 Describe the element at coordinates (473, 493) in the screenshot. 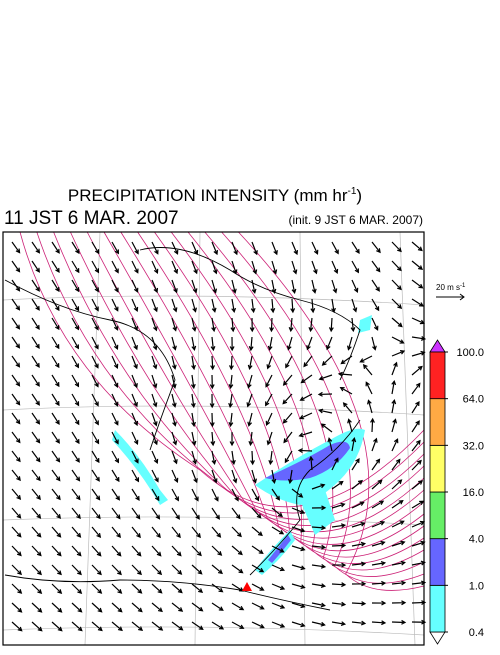

I see `colorbar-label: 16.0` at that location.